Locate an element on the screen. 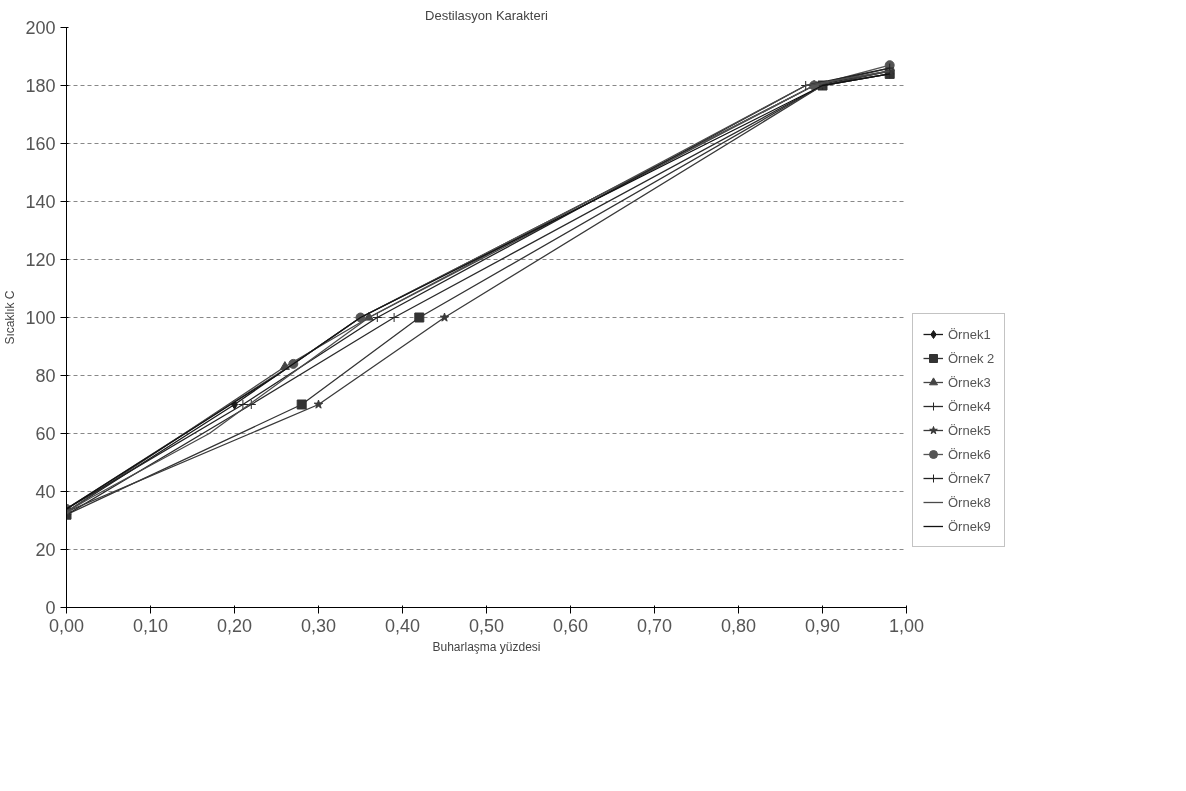  y-tick-label: 200 is located at coordinates (40, 28).